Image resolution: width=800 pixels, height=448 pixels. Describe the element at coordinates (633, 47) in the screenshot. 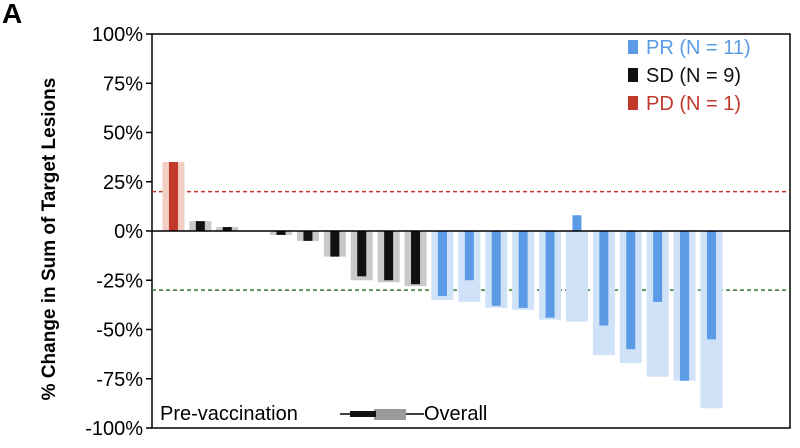

I see `legend-swatch-pr` at that location.